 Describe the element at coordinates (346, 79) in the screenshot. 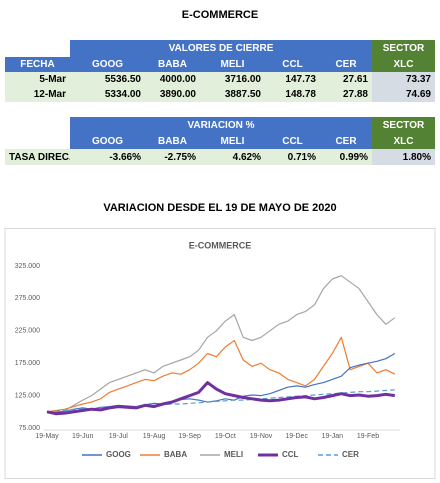

I see `table-cell: 27.61` at that location.